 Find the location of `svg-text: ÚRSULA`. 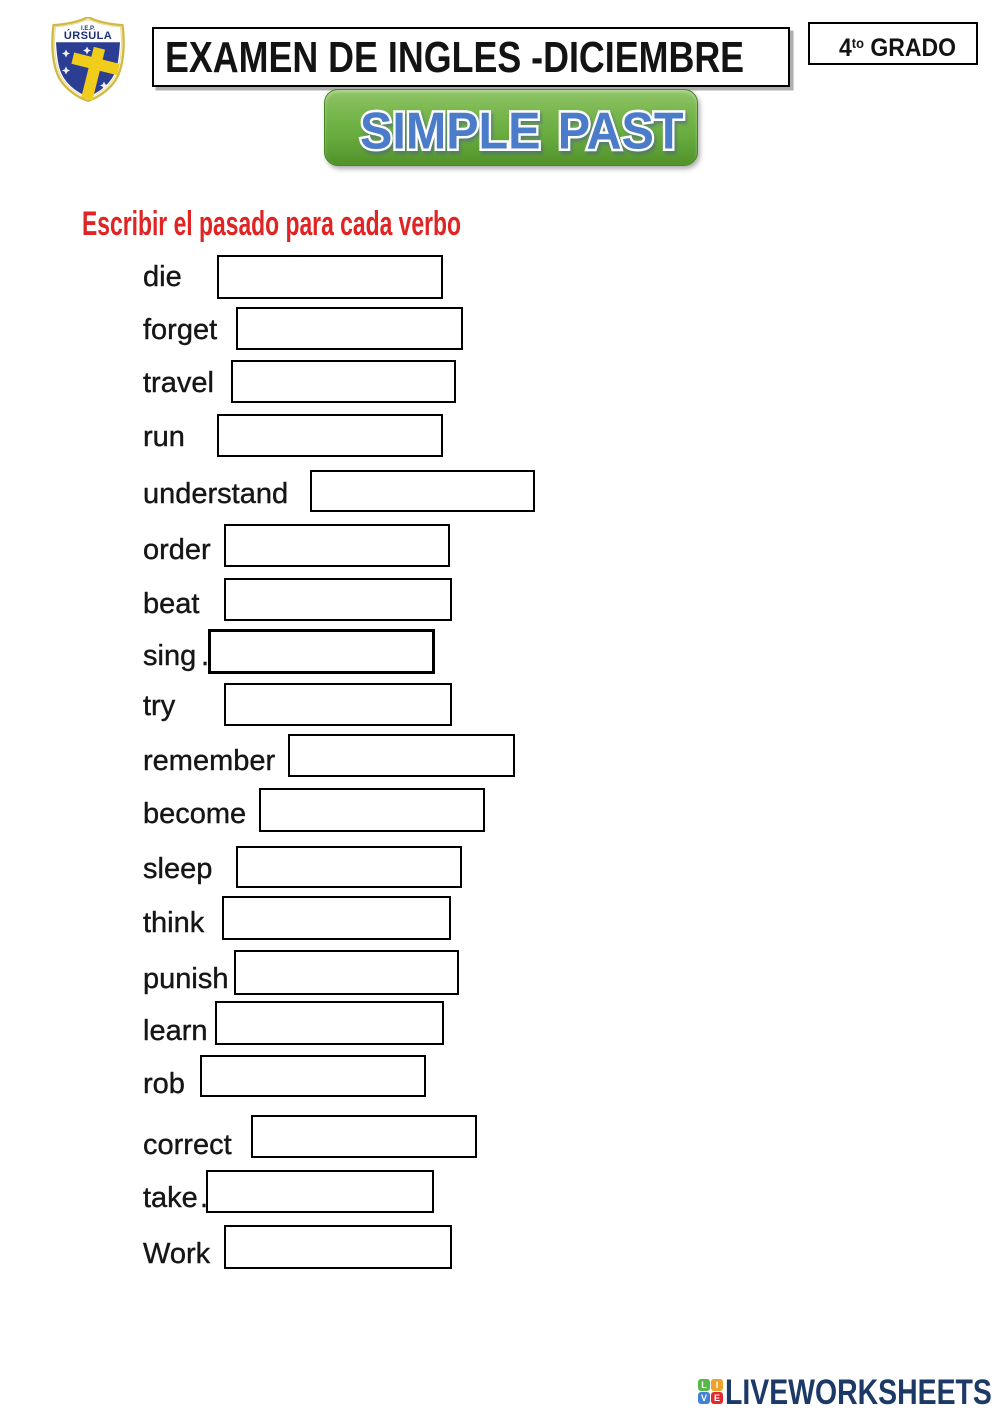

svg-text: ÚRSULA is located at coordinates (88, 35).